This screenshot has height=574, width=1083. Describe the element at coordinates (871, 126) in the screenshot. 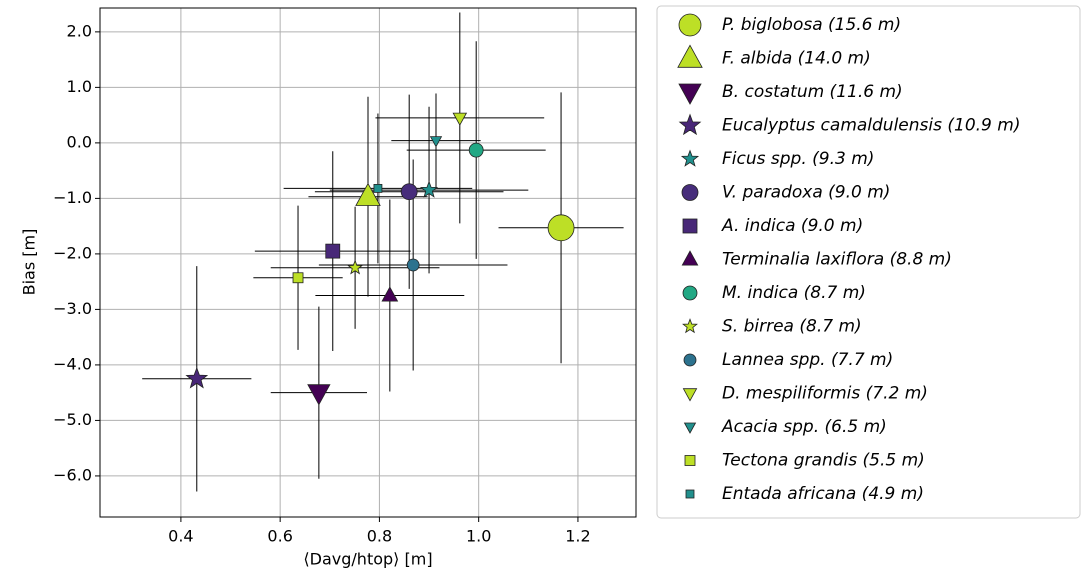

I see `legend-label: Eucalyptus camaldulensis (10.9 m)` at that location.